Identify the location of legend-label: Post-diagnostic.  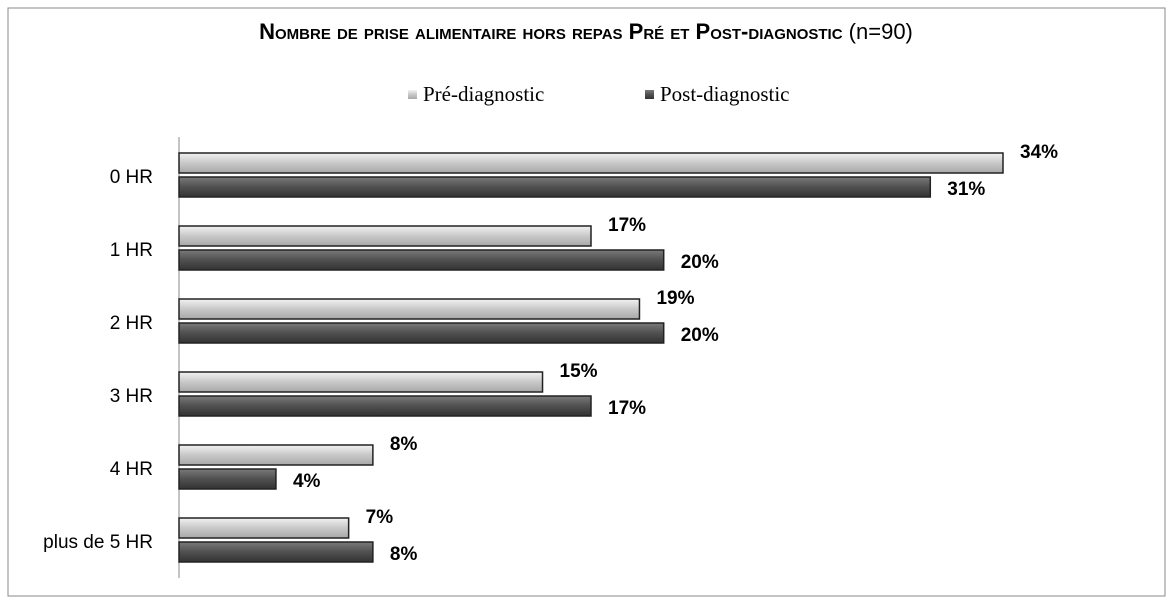
(725, 94).